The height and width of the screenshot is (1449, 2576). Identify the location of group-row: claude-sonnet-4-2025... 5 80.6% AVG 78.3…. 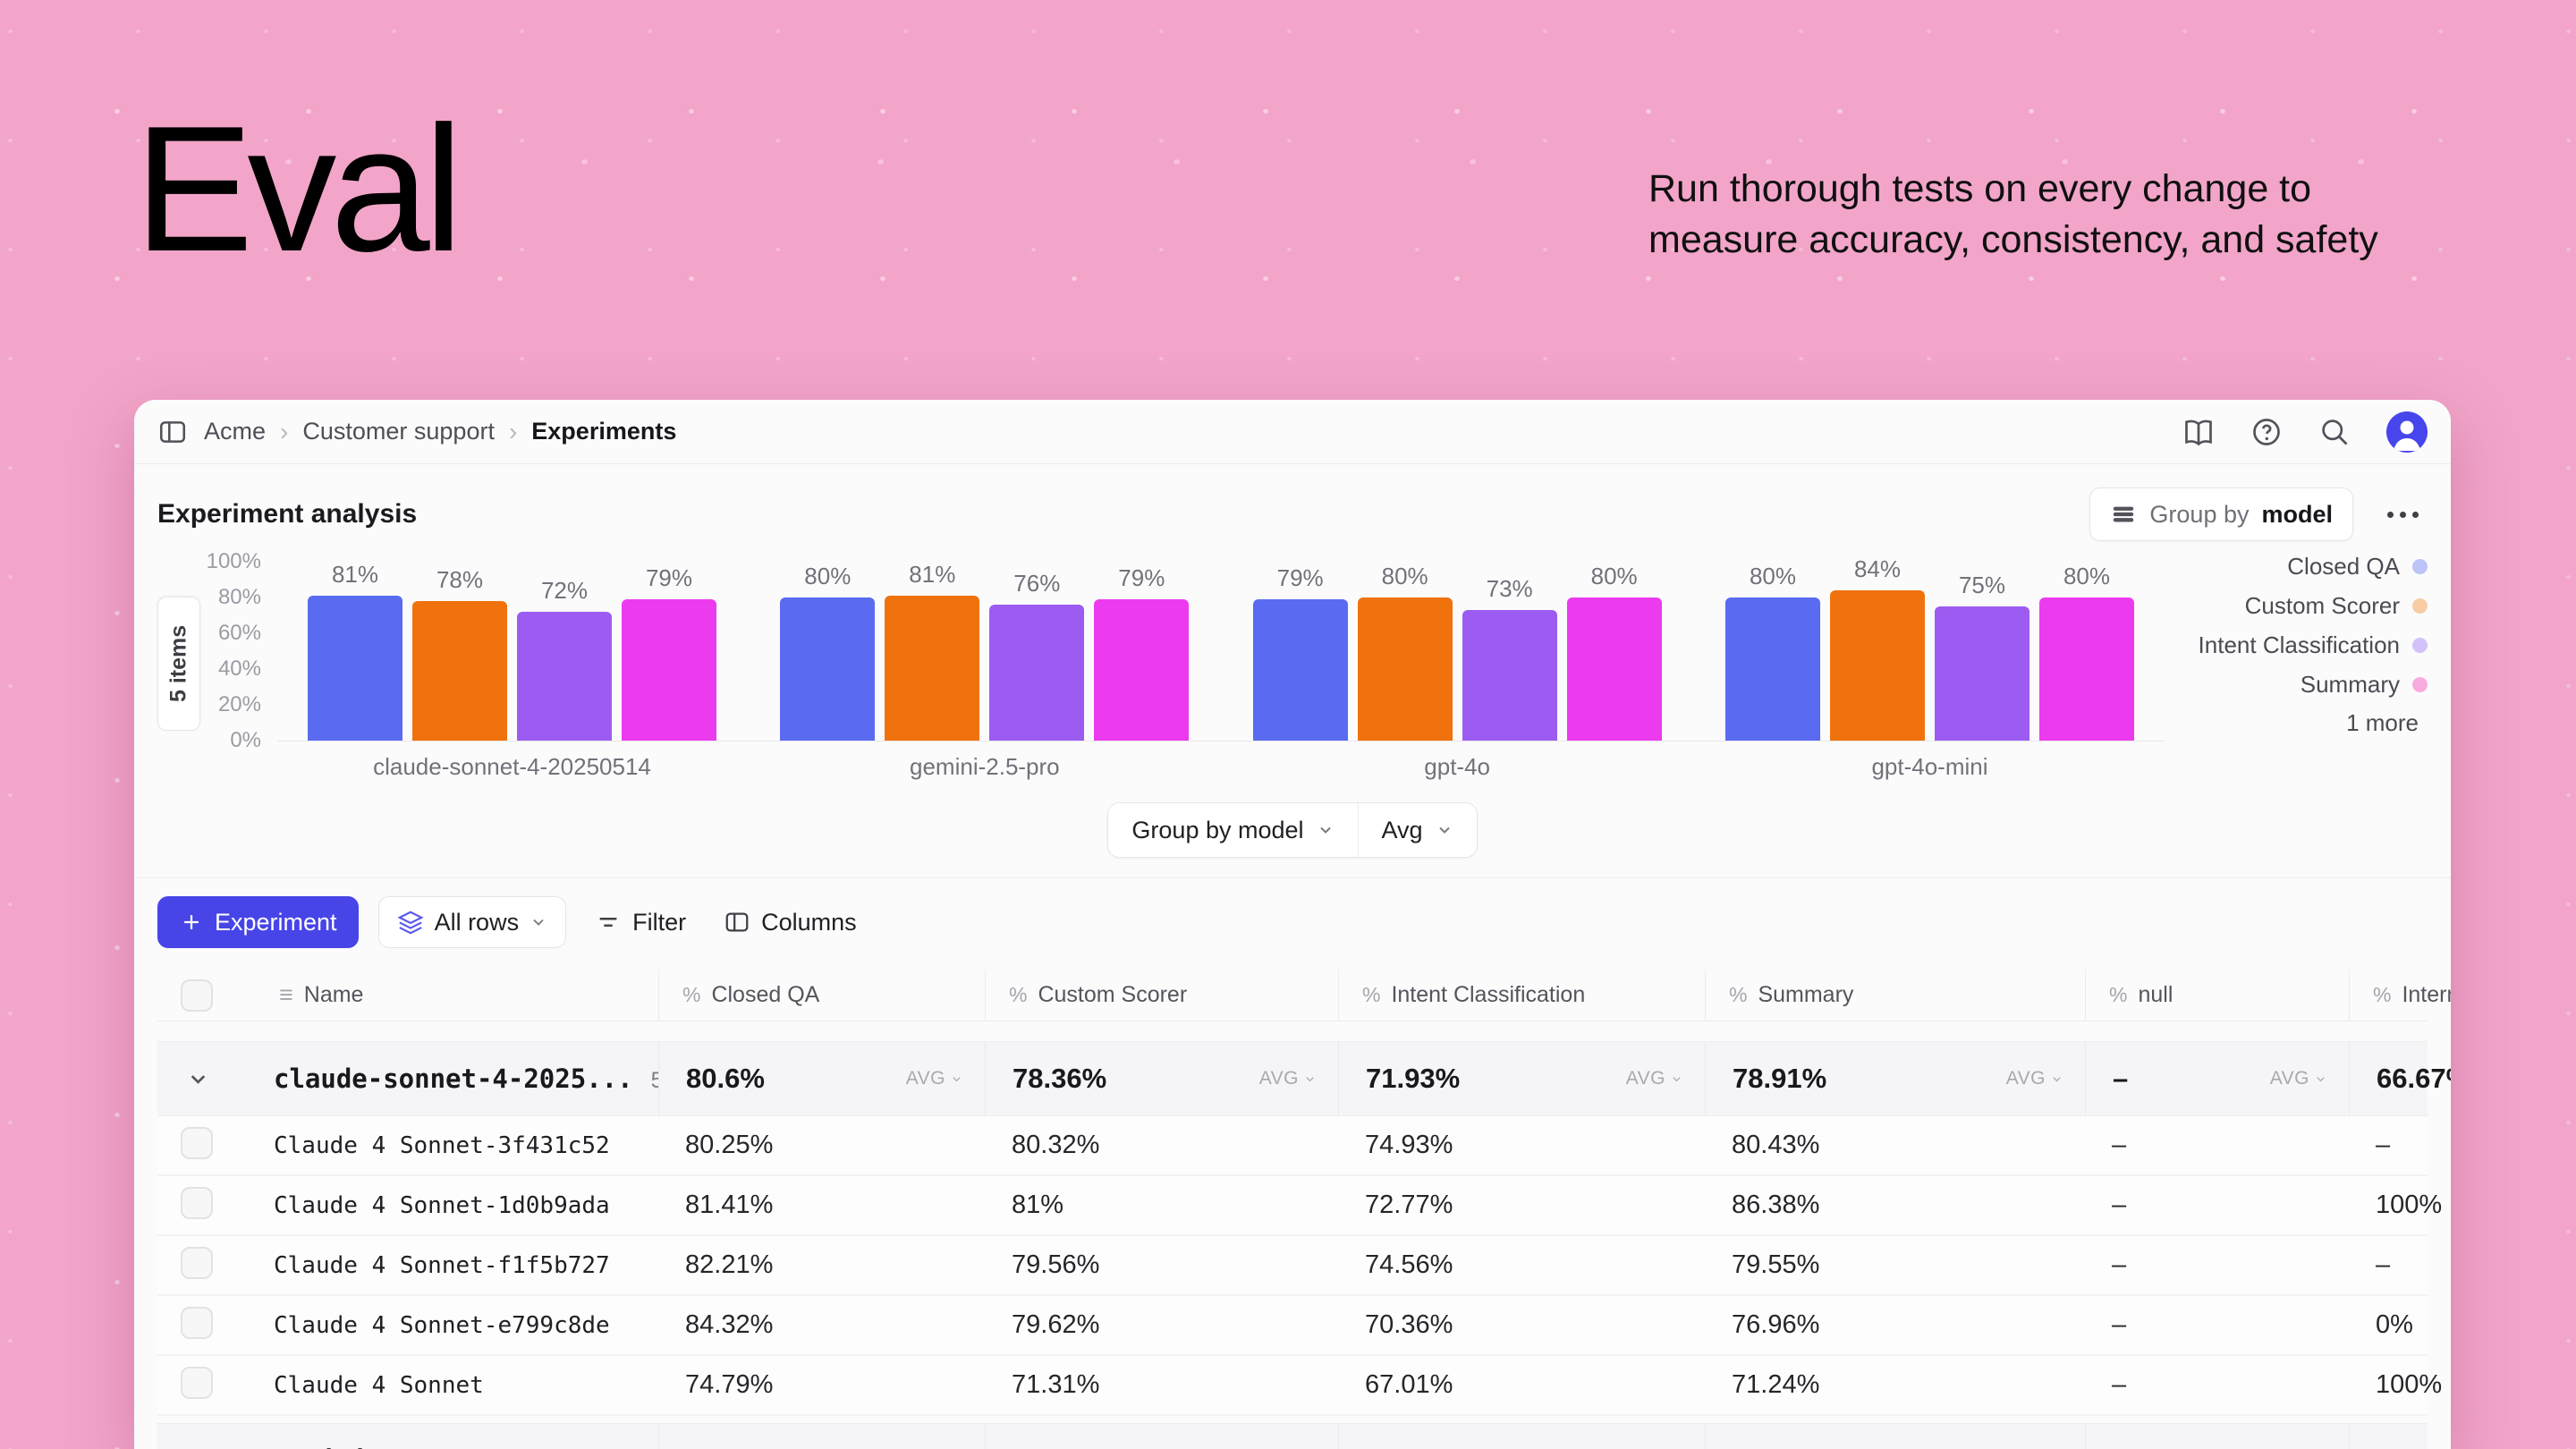
(1304, 1078).